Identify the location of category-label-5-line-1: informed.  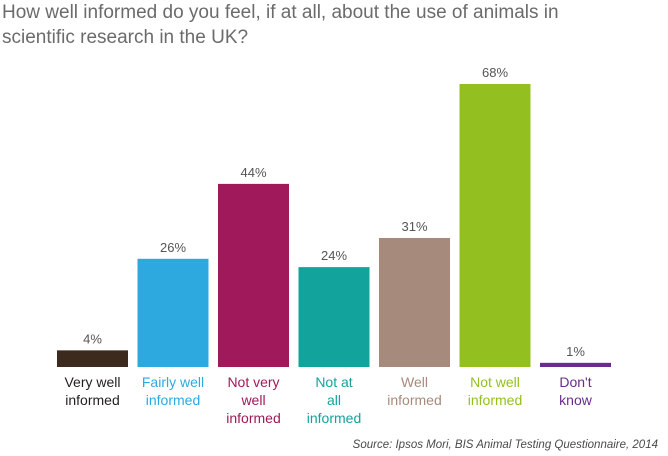
(495, 400).